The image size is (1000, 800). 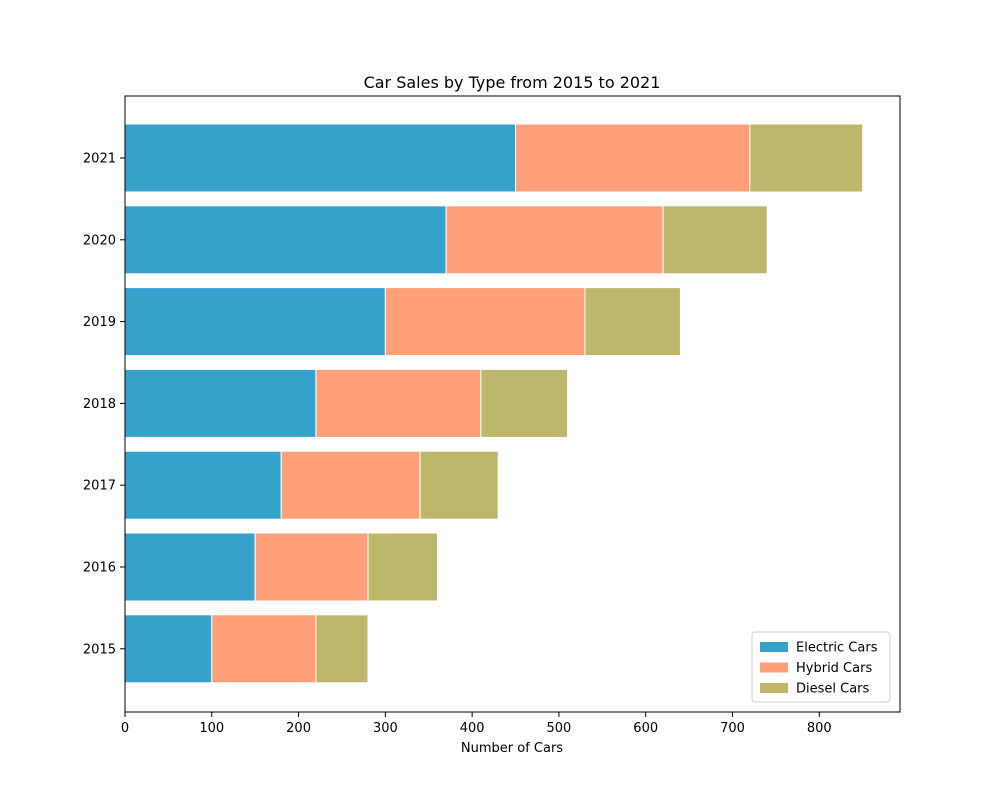 I want to click on y-axis: 2015 2016 2017 2018 2019 2020 2021, so click(x=104, y=404).